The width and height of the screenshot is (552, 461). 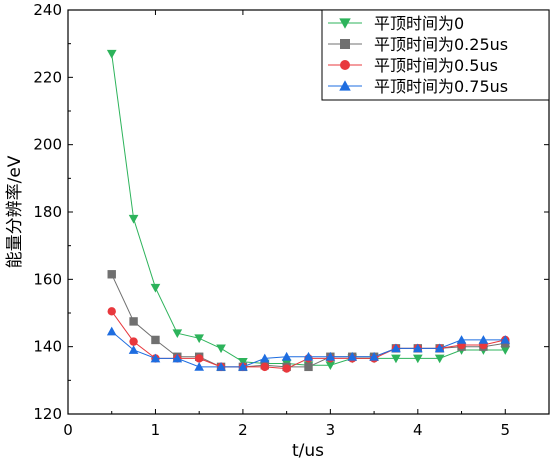 What do you see at coordinates (47, 347) in the screenshot?
I see `y-tick-label: 140` at bounding box center [47, 347].